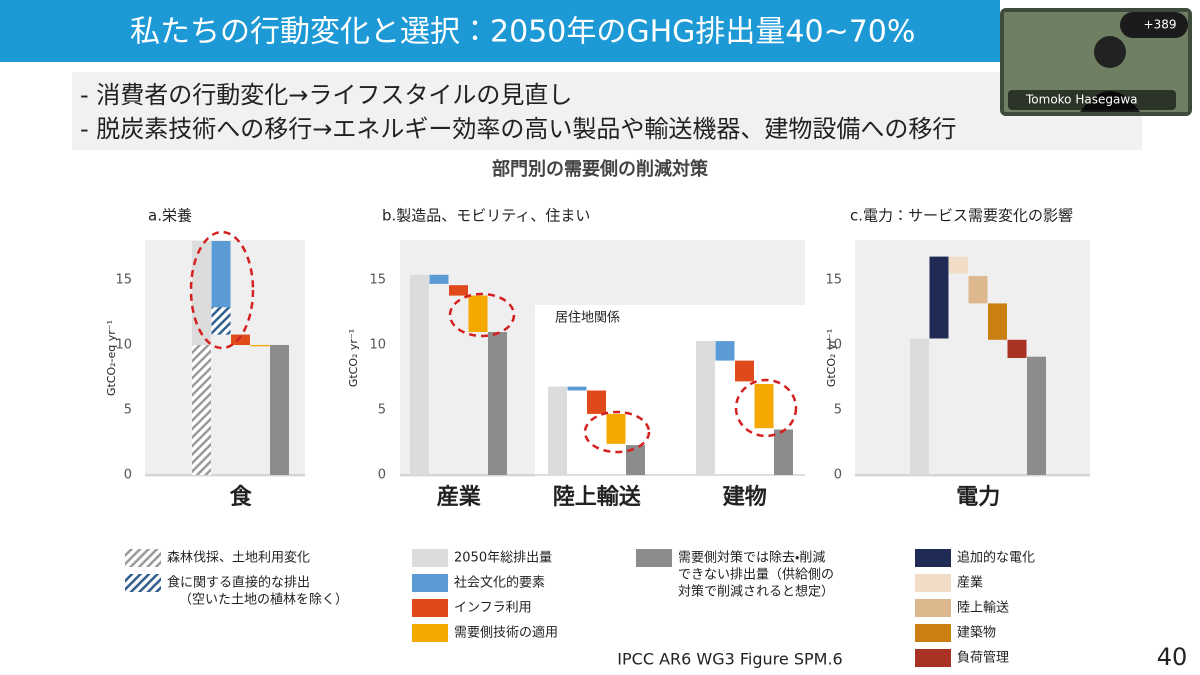  I want to click on participants-button, so click(1154, 25).